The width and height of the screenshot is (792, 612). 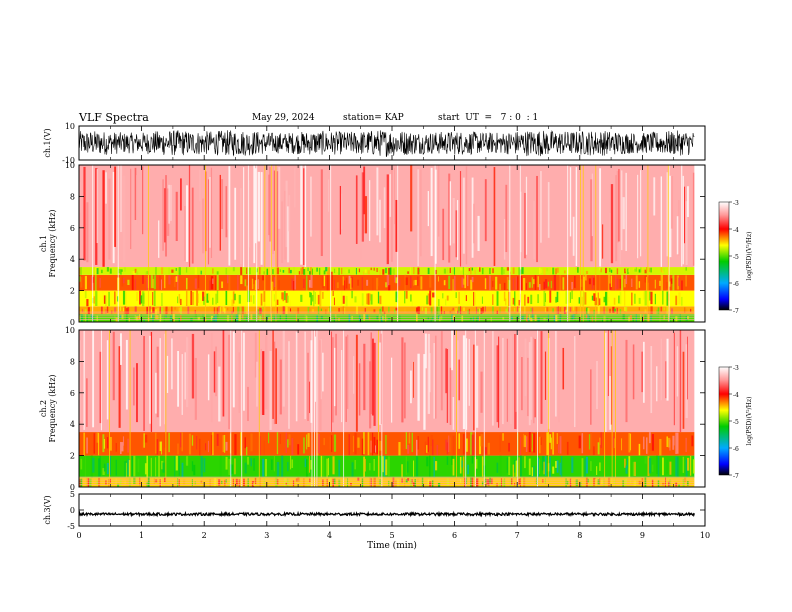 What do you see at coordinates (47, 142) in the screenshot?
I see `ch1-waveform-ylabel: ch.1(V)` at bounding box center [47, 142].